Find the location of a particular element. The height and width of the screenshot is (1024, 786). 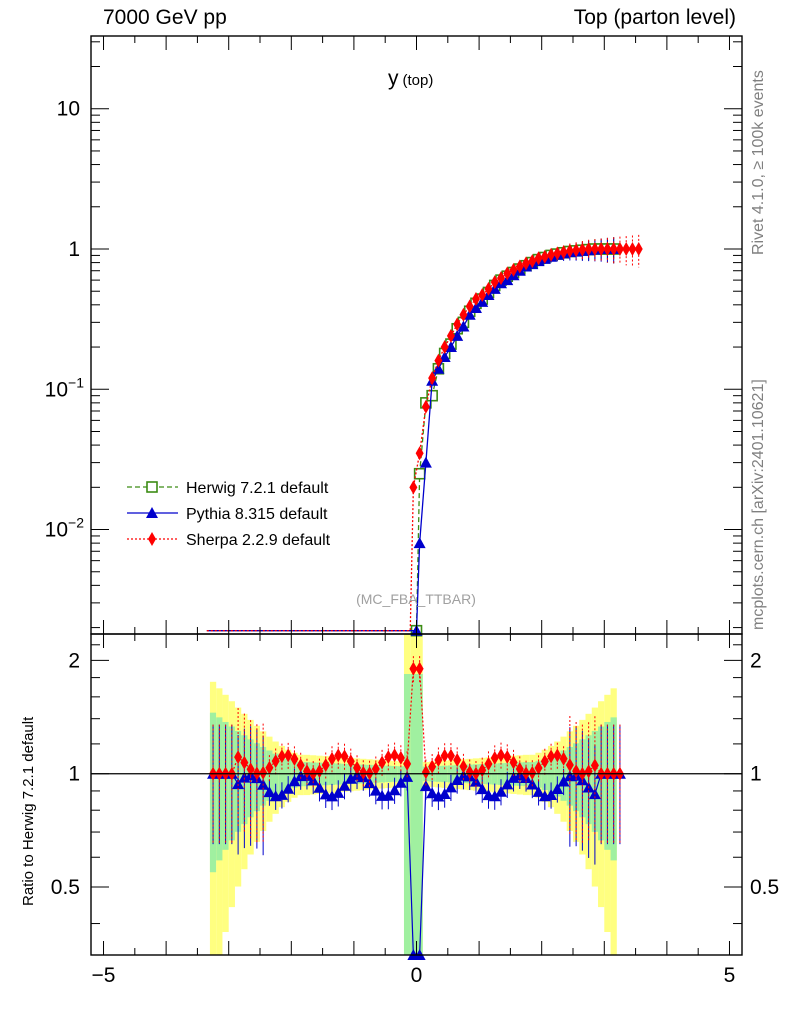

legend-marker-herwig is located at coordinates (152, 487).